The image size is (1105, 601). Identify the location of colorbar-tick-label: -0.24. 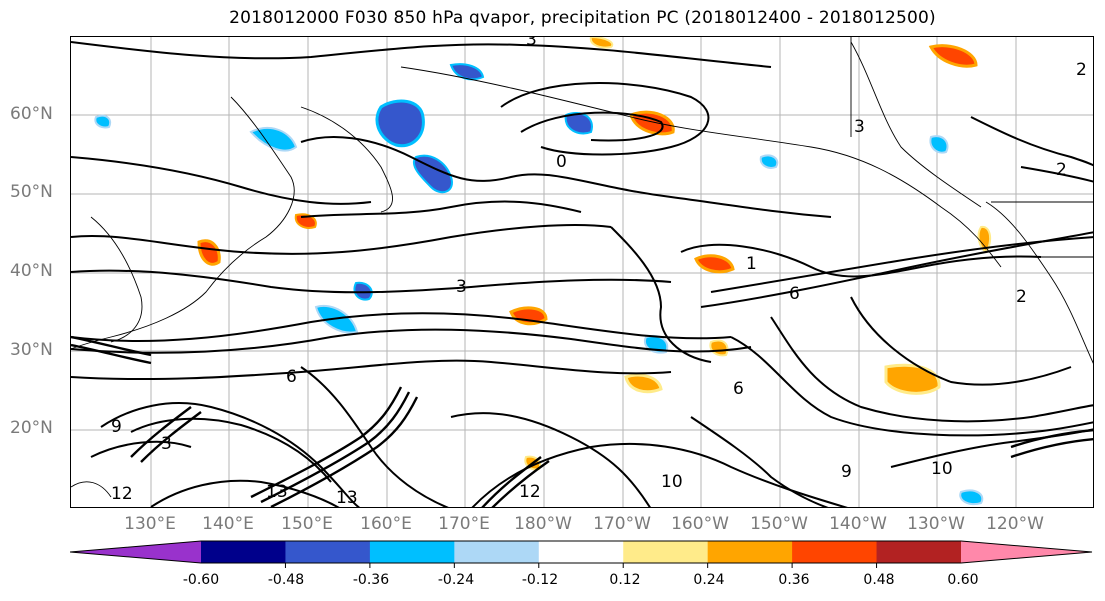
(456, 580).